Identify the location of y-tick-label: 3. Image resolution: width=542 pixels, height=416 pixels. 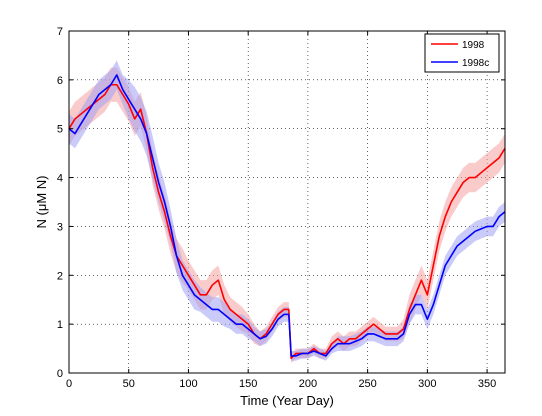
(60, 227).